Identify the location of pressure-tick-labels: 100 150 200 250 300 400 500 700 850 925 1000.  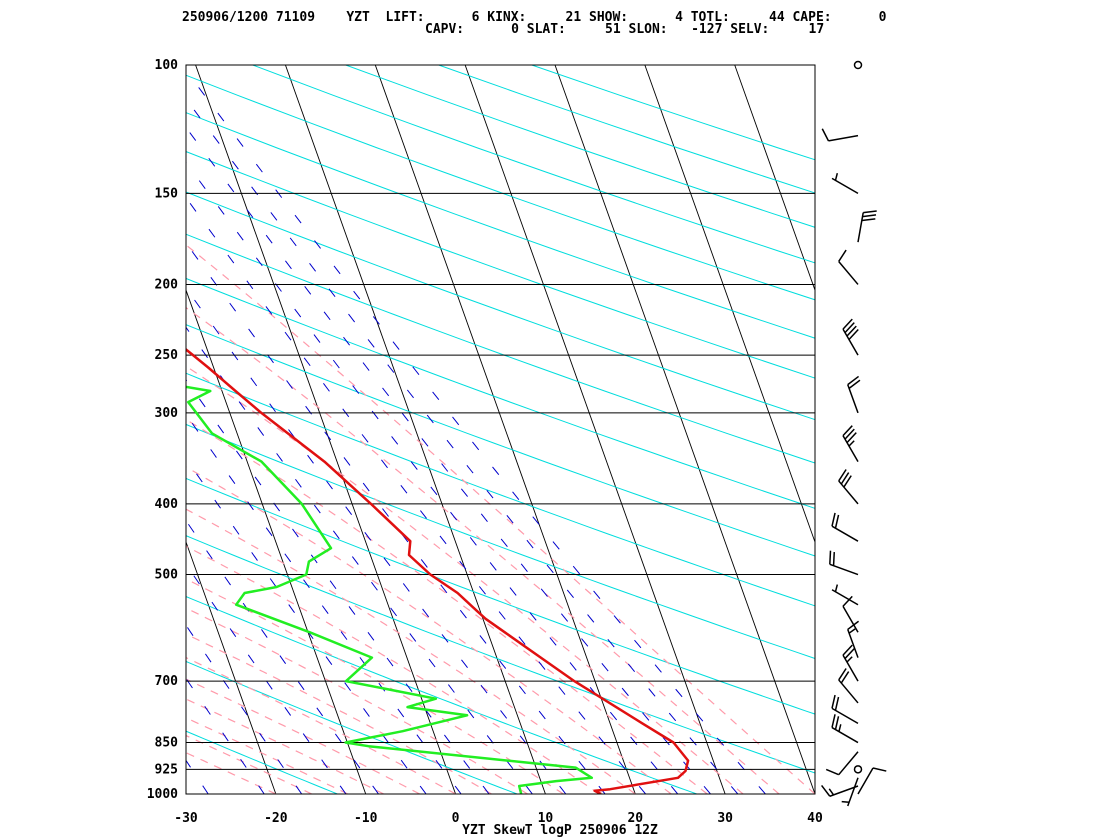
(162, 430).